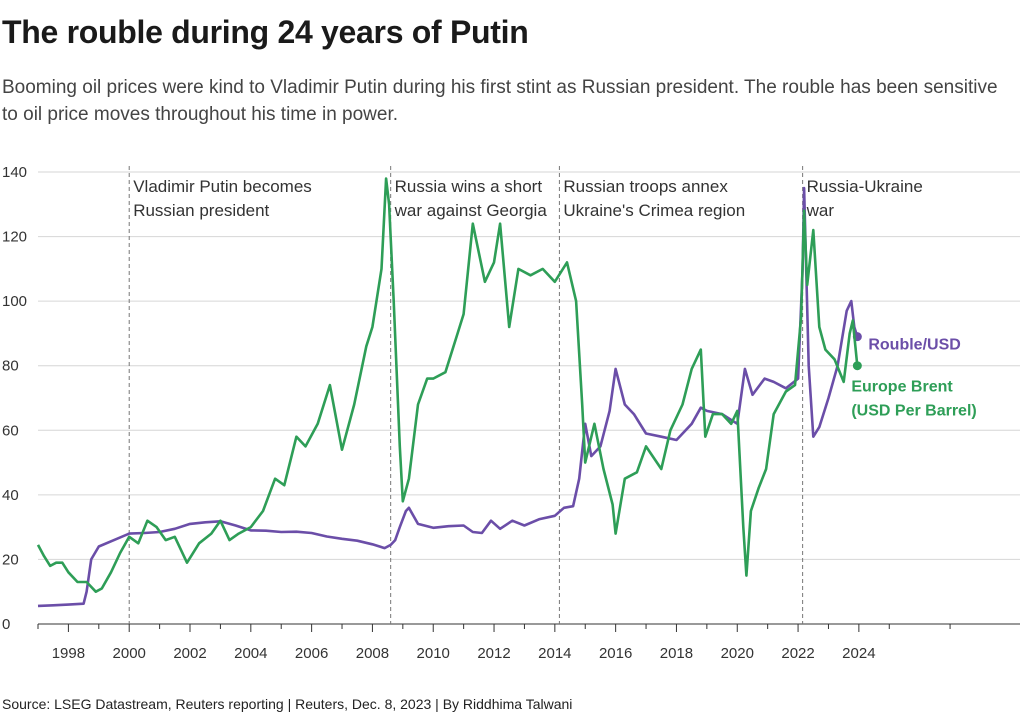  Describe the element at coordinates (311, 653) in the screenshot. I see `x-tick-label: 2006` at that location.